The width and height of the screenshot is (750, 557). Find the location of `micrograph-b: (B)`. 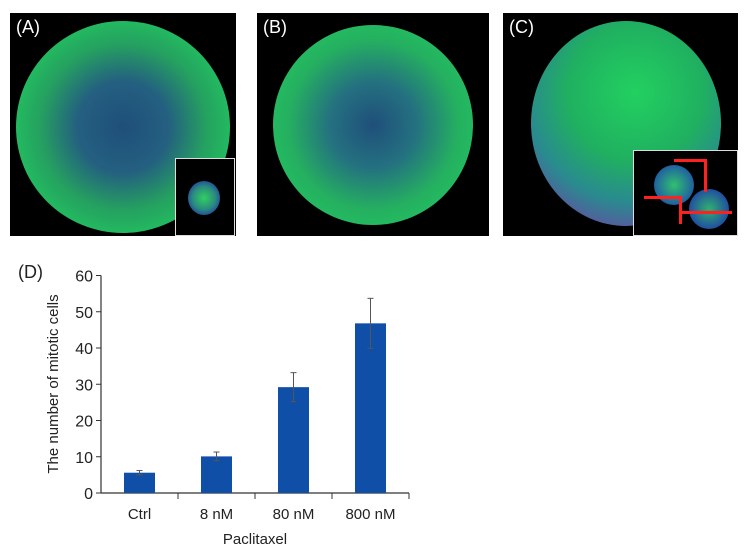

micrograph-b: (B) is located at coordinates (373, 124).